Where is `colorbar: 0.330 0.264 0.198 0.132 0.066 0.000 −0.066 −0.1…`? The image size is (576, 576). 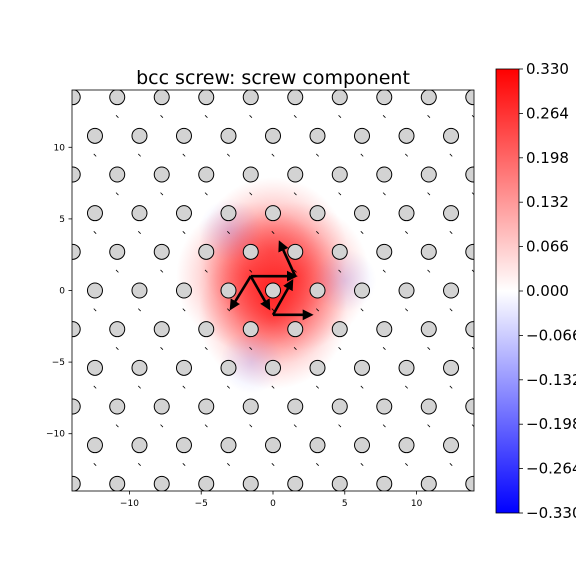
colorbar: 0.330 0.264 0.198 0.132 0.066 0.000 −0.066 −0.1… is located at coordinates (535, 291).